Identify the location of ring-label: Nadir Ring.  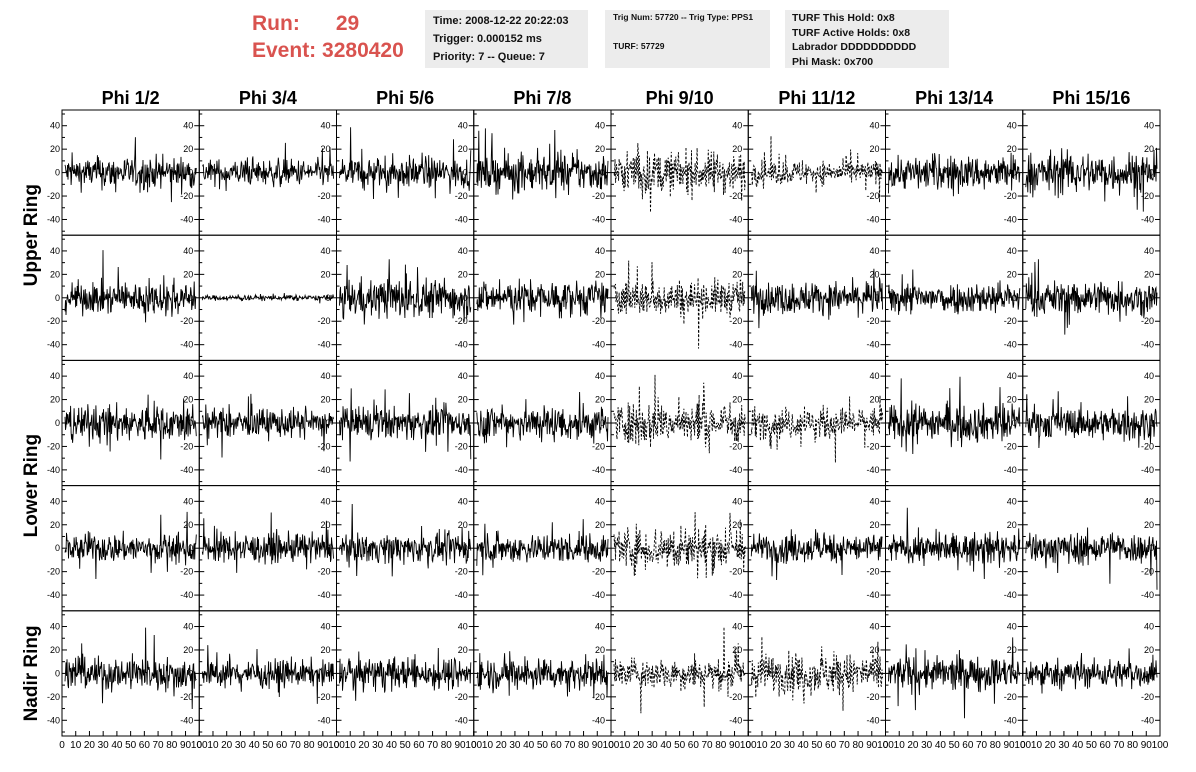
(31, 673).